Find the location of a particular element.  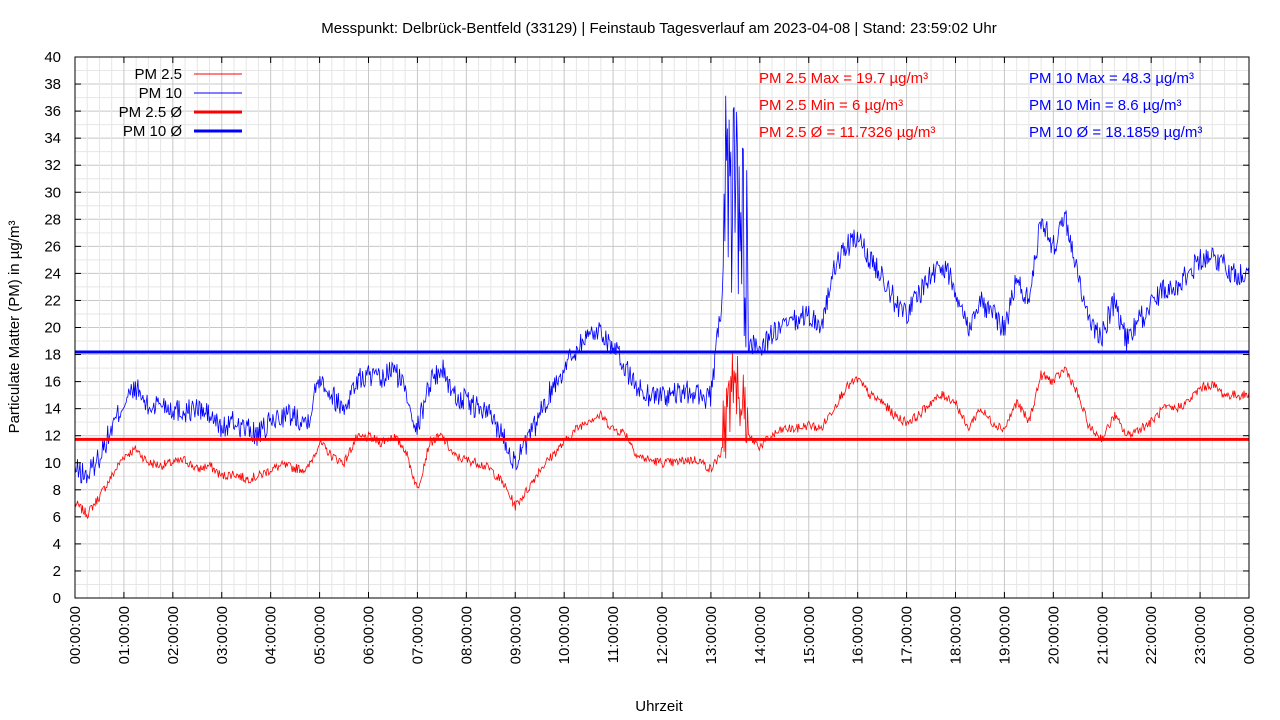

x-tick-label: 09:00:00 is located at coordinates (515, 635).